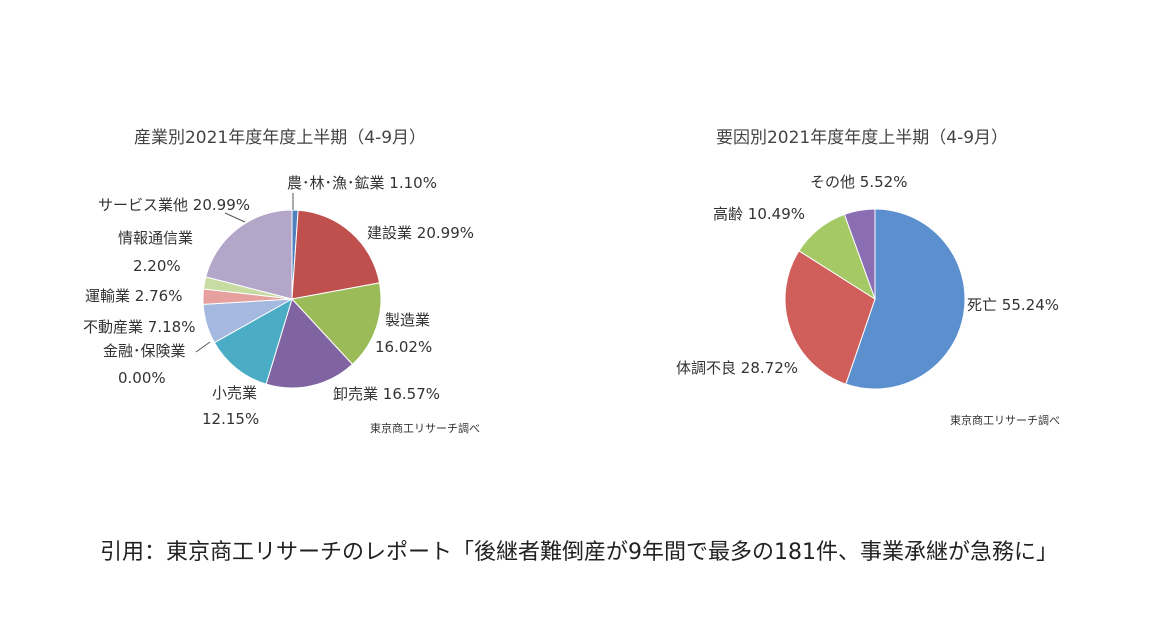 This screenshot has height=624, width=1158. I want to click on chart1-label-realestate: 不動産業 7.18%, so click(139, 327).